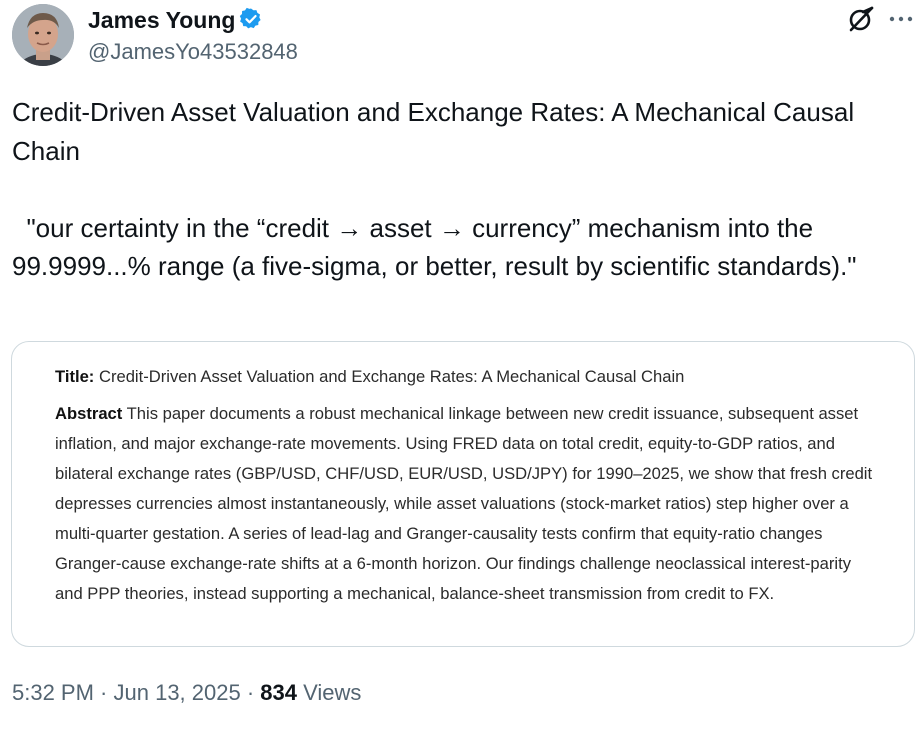 This screenshot has height=734, width=924. I want to click on author-display-name: James Young, so click(175, 21).